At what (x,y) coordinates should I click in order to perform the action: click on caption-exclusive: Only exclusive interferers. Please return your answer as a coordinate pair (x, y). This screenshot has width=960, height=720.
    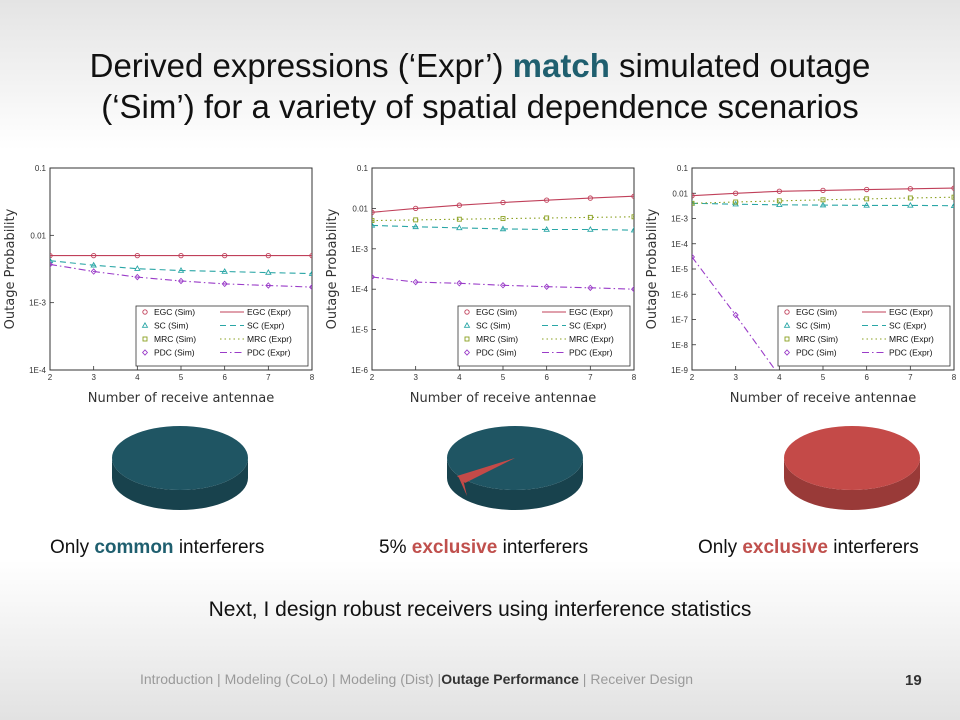
    Looking at the image, I should click on (829, 548).